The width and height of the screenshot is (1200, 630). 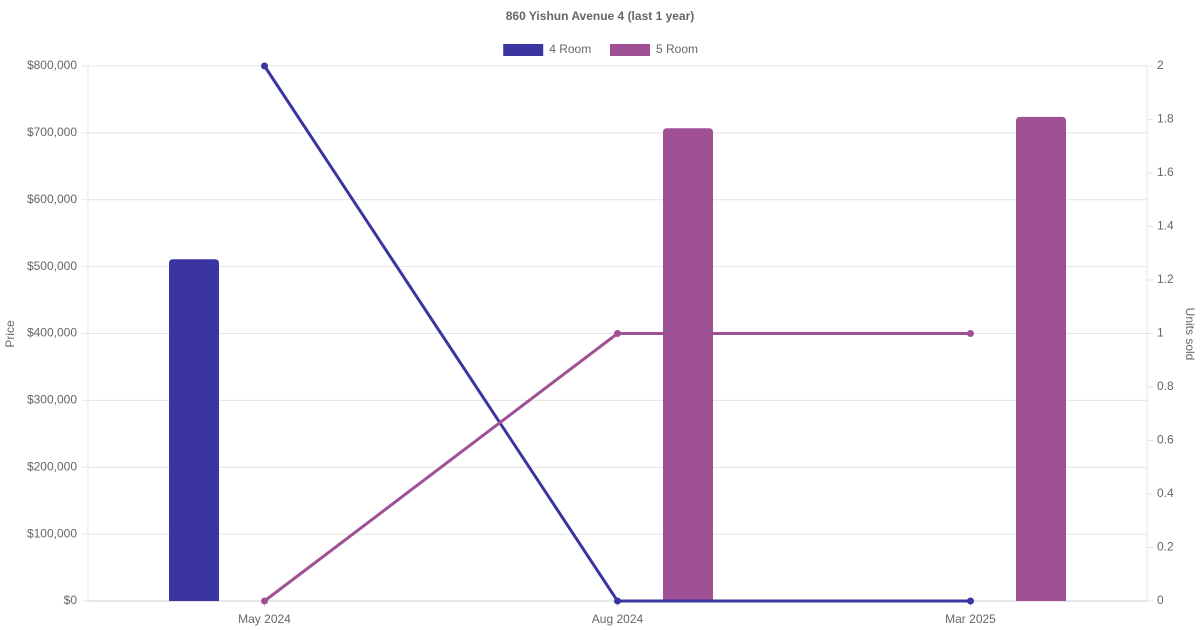 I want to click on y-tick-label: $0, so click(x=71, y=600).